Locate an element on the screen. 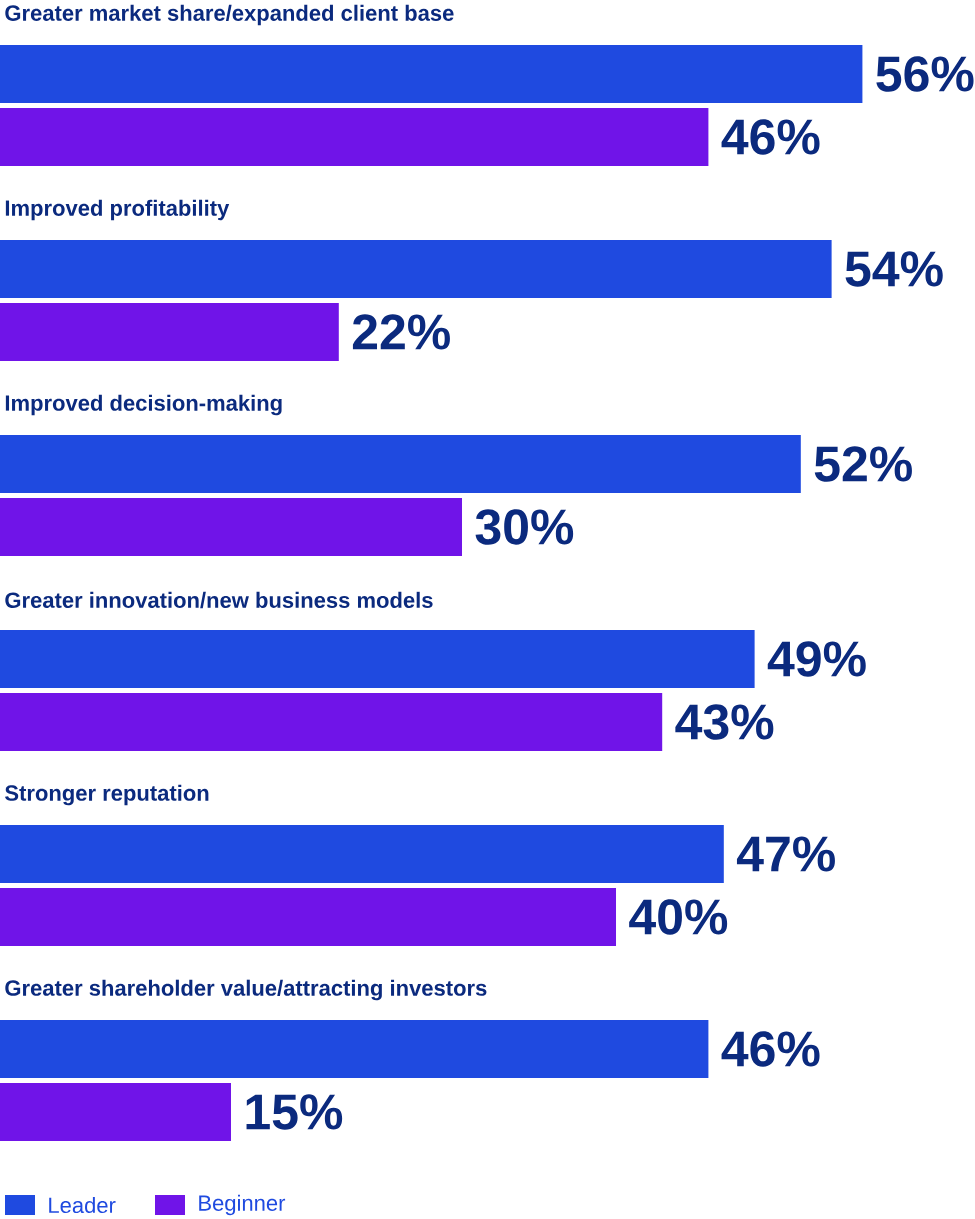  legend-label: Beginner is located at coordinates (242, 1205).